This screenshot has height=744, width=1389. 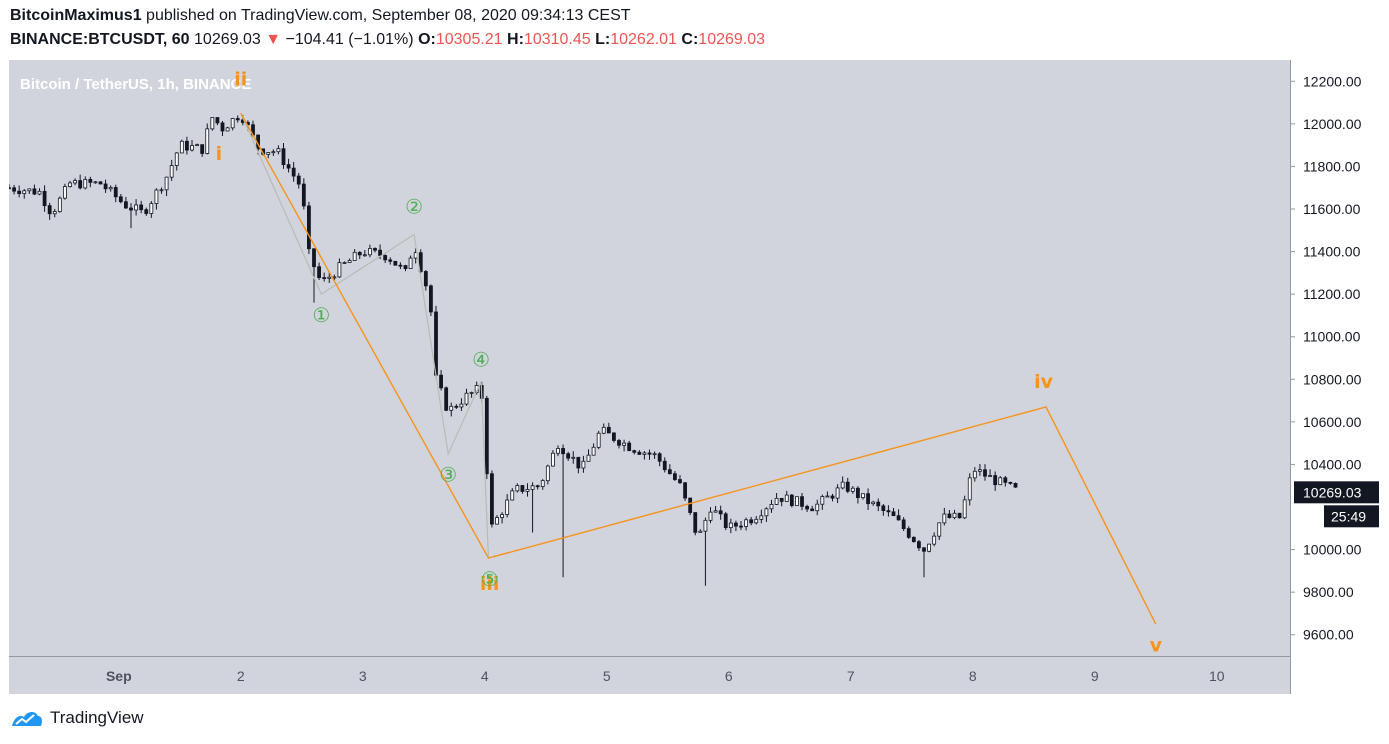 I want to click on high-label: H:, so click(x=515, y=39).